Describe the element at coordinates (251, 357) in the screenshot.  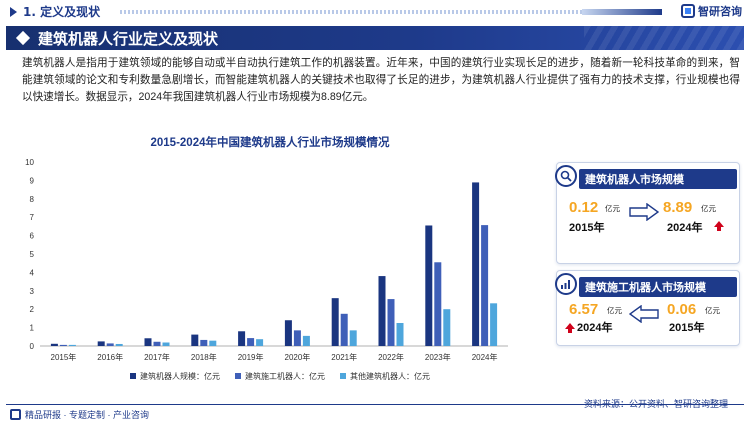
I see `x-tick-label: 2019年` at that location.